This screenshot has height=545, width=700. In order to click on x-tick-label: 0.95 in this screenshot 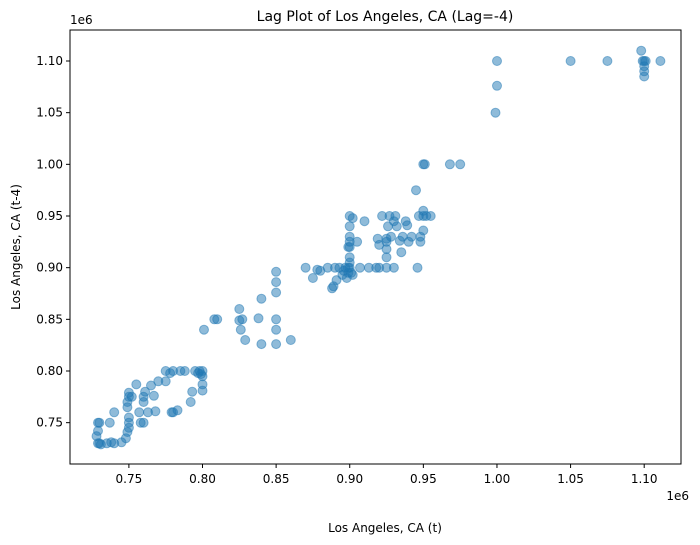, I will do `click(423, 479)`.